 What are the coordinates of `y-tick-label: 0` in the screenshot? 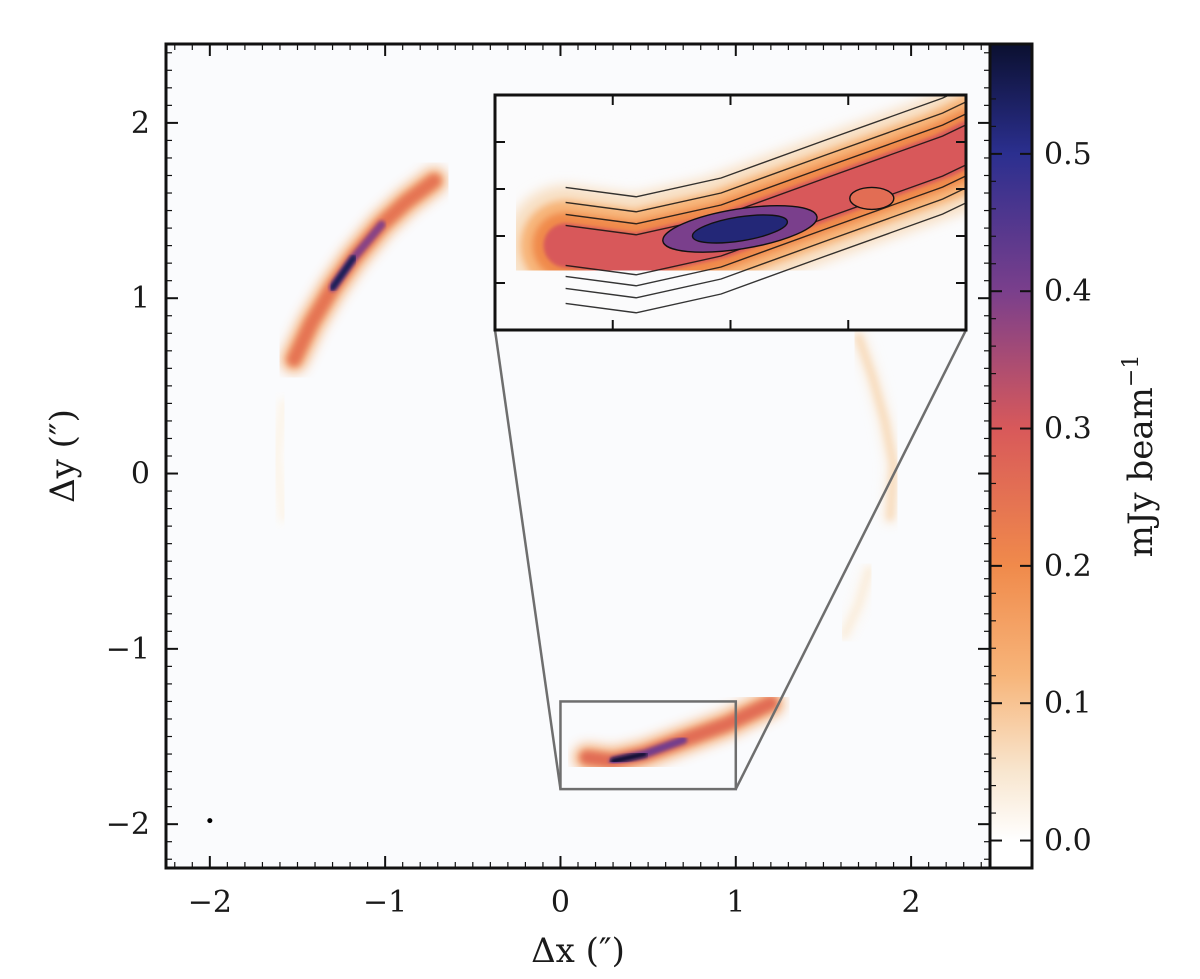 It's located at (140, 474).